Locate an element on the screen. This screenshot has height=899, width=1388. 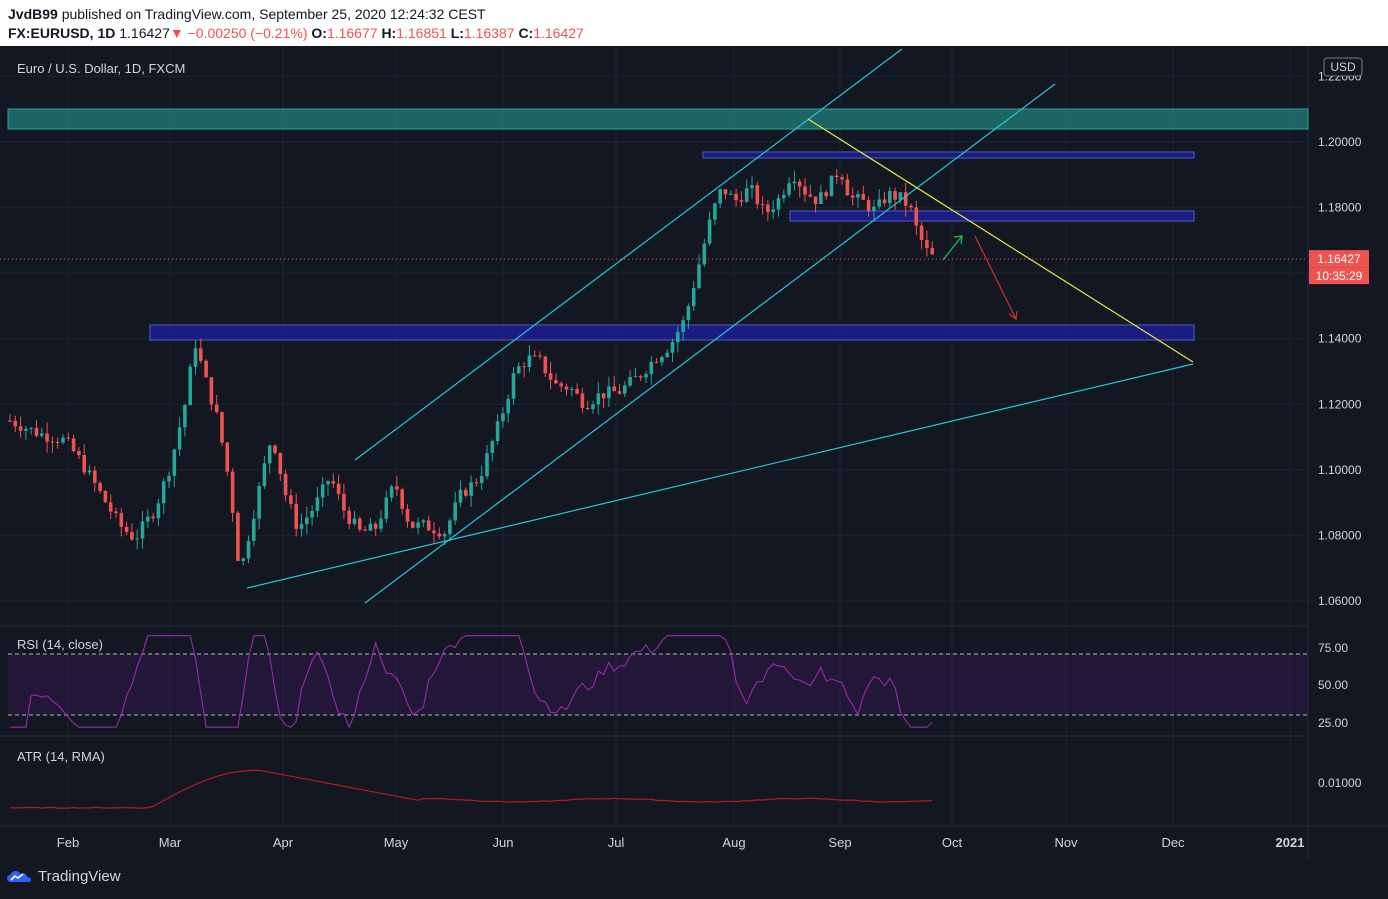
open-label: O: is located at coordinates (319, 33).